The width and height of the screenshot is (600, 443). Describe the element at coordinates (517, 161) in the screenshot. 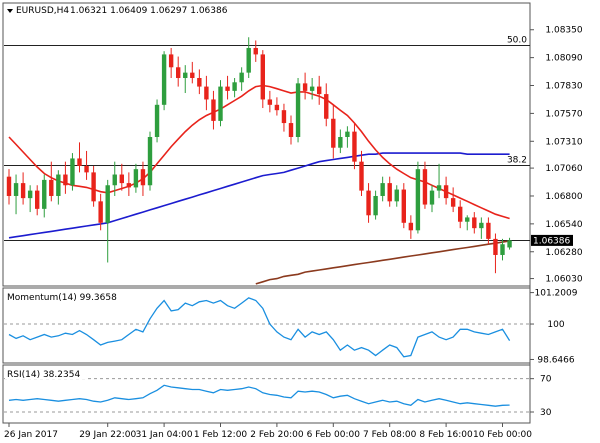

I see `level-label: 38.2` at that location.